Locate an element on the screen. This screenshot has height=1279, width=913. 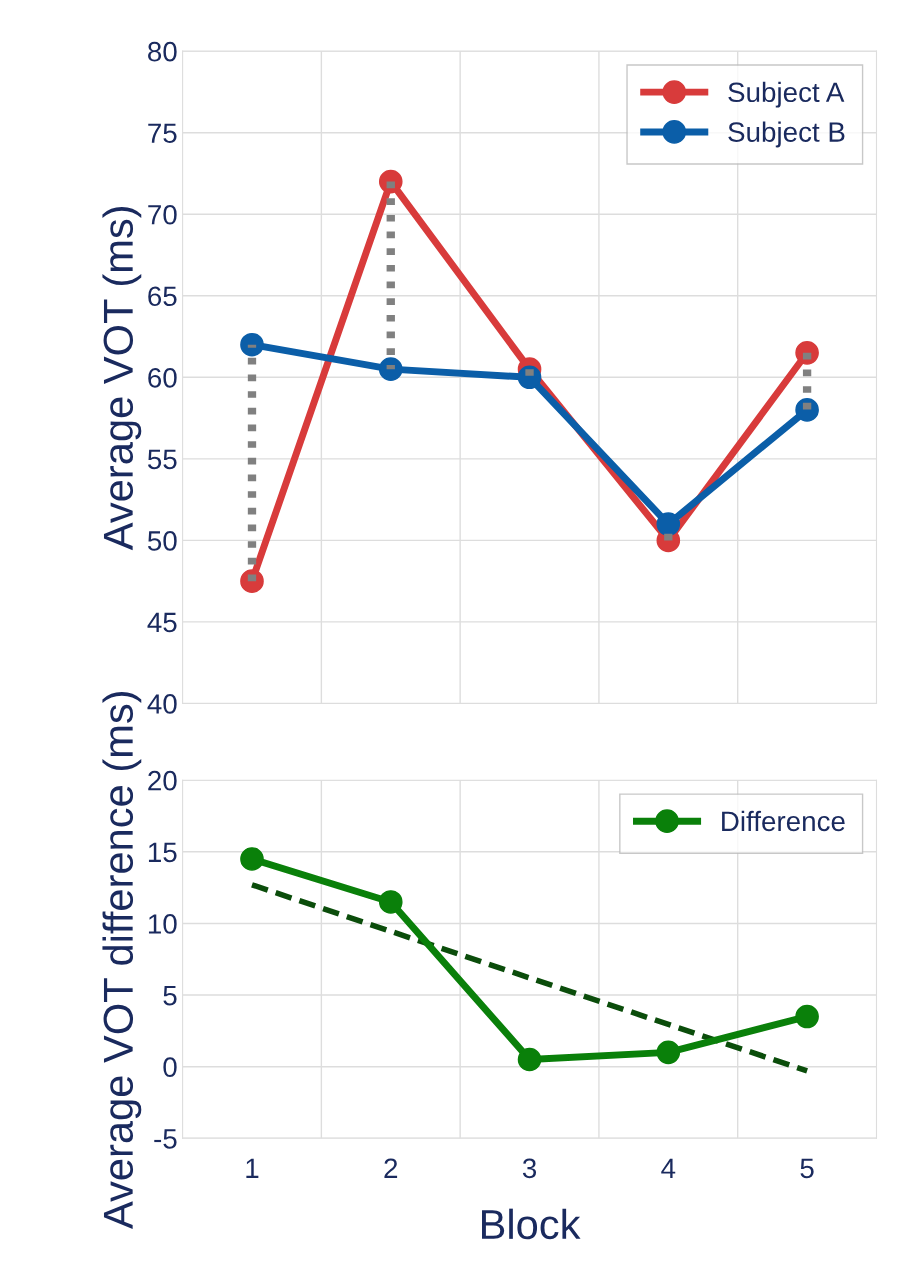
x-axis-title: Block is located at coordinates (531, 1224).